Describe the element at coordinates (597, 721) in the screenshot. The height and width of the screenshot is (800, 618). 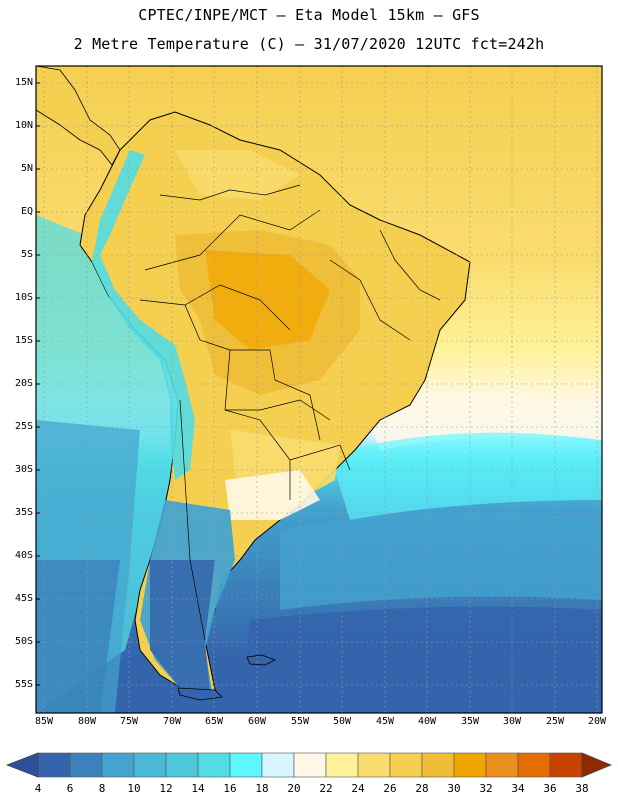
I see `lon-label: 20W` at that location.